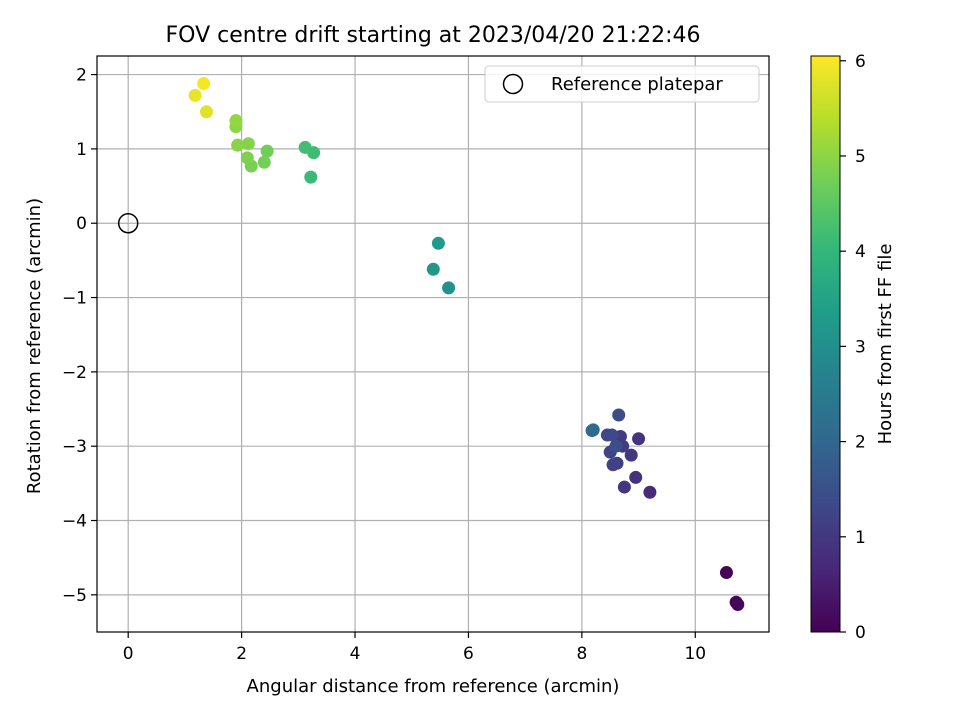 This screenshot has height=720, width=960. I want to click on colorbar: 0 1 2 3 4 5 6 Hours from first FF file, so click(853, 347).